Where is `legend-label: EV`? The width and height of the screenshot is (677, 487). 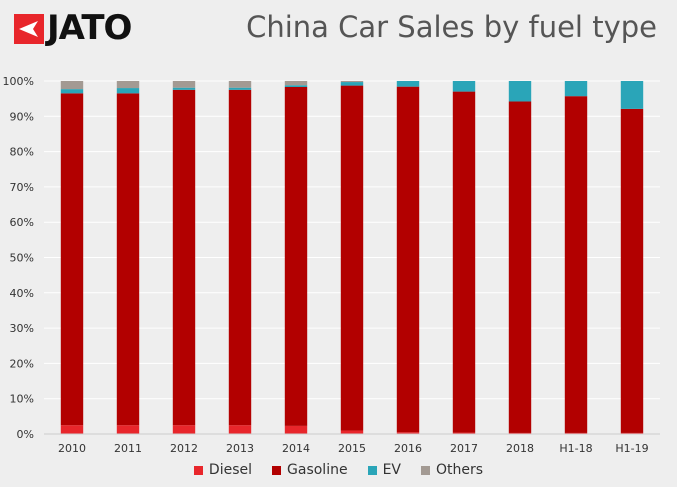 legend-label: EV is located at coordinates (392, 470).